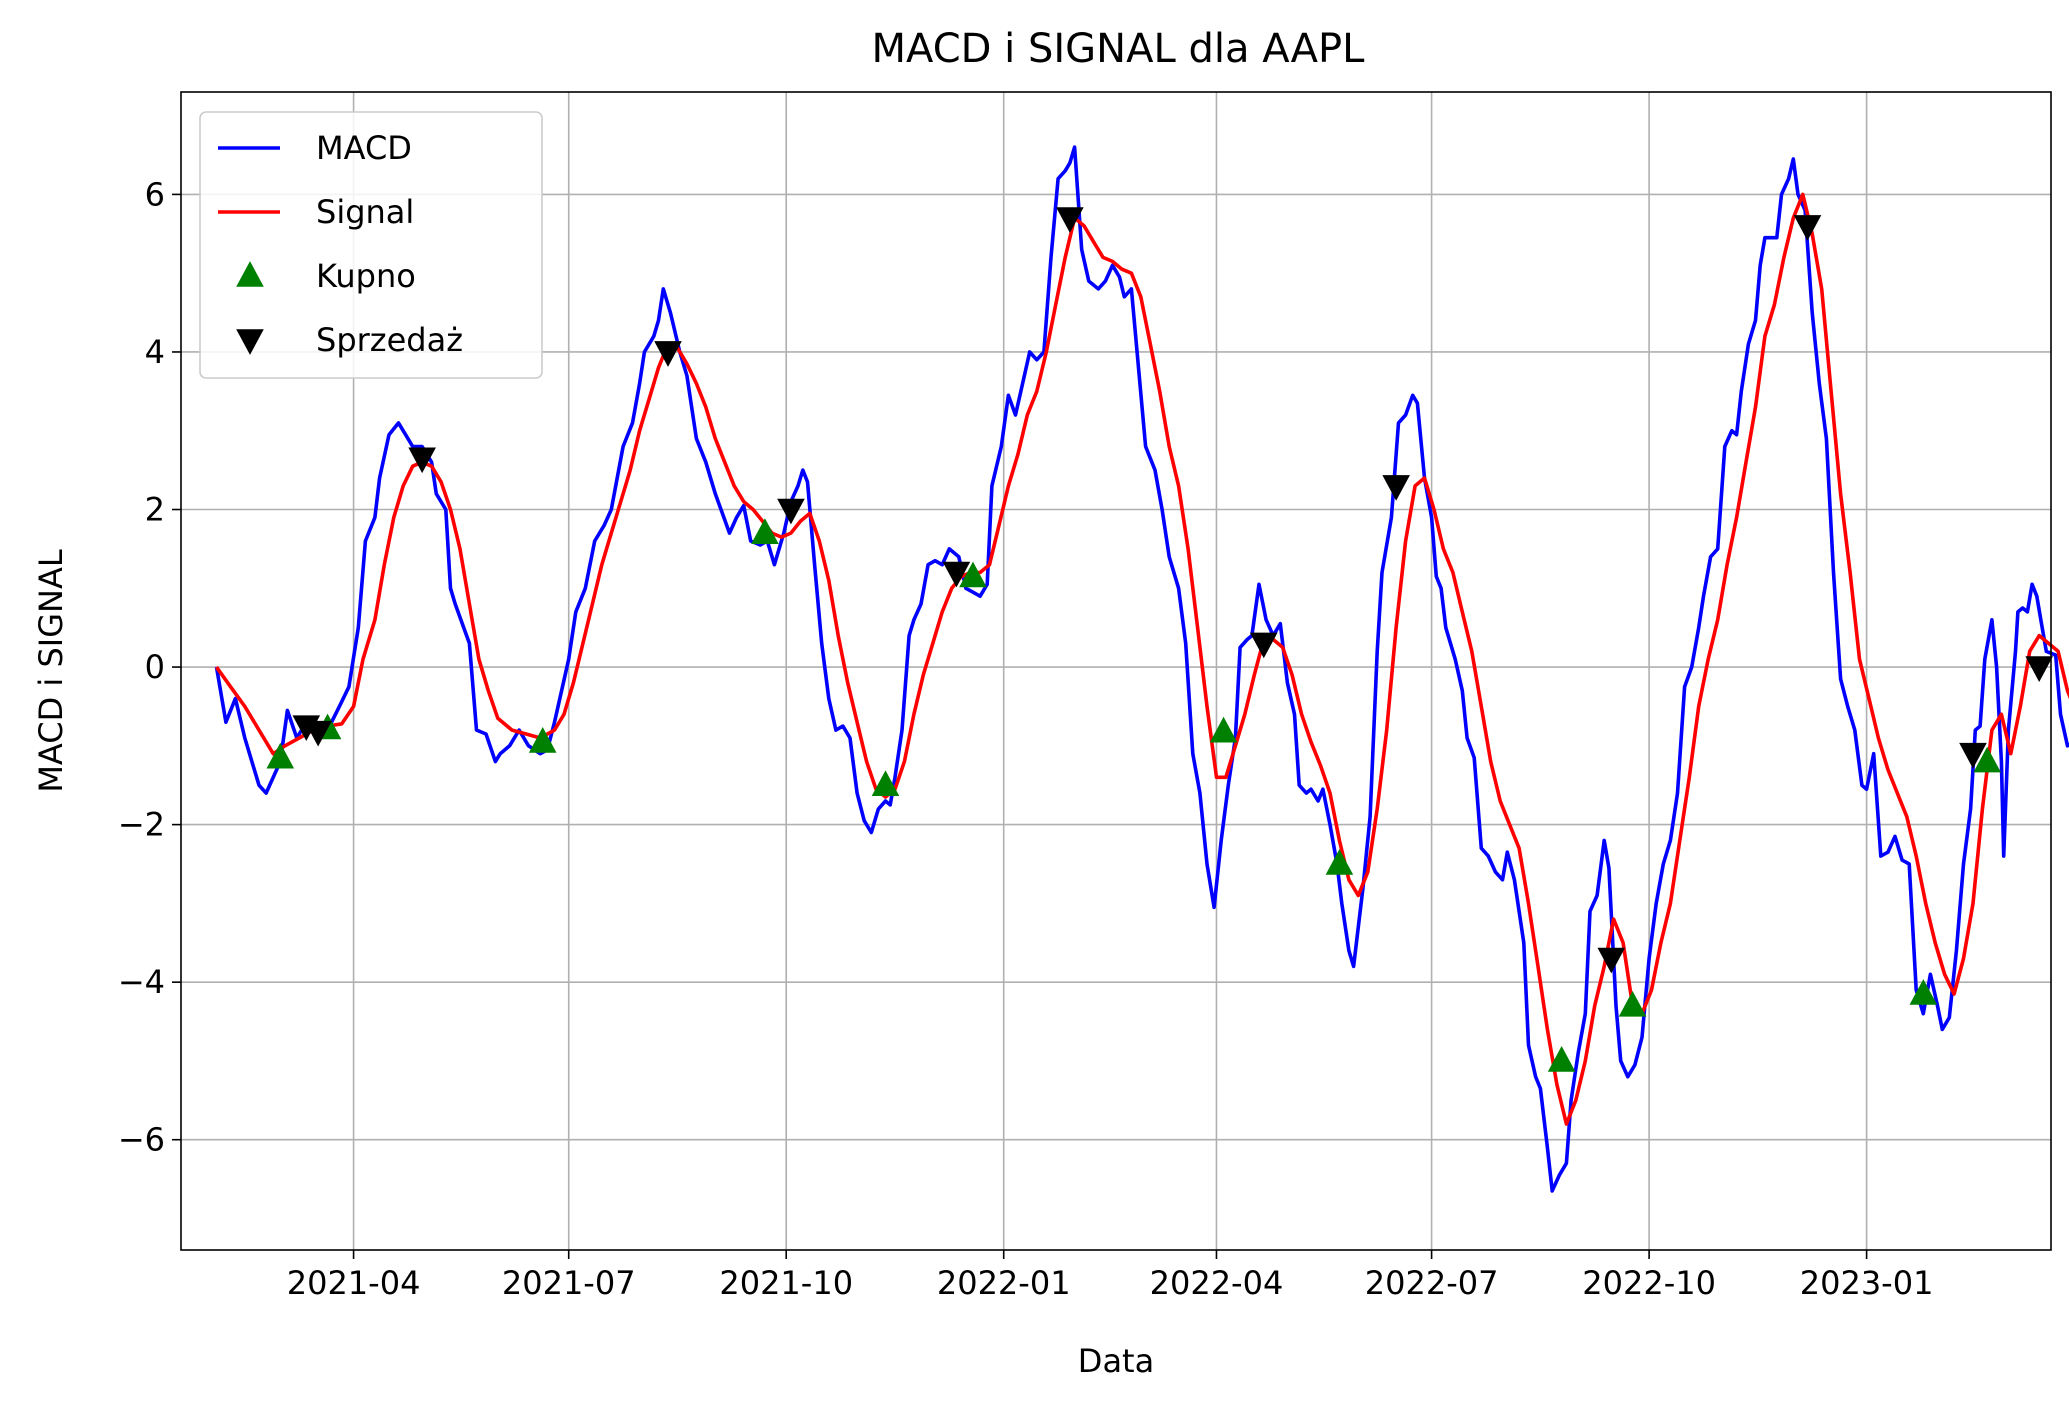  Describe the element at coordinates (1217, 1283) in the screenshot. I see `x-tick-label: 2022-04` at that location.